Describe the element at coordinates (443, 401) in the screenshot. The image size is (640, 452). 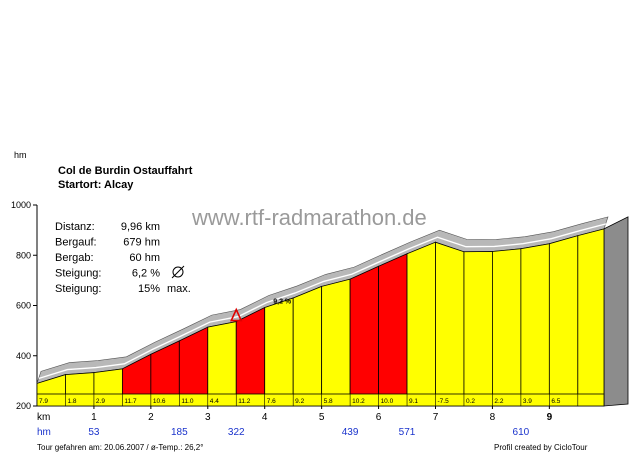
I see `grade-label-14: -7.5` at that location.